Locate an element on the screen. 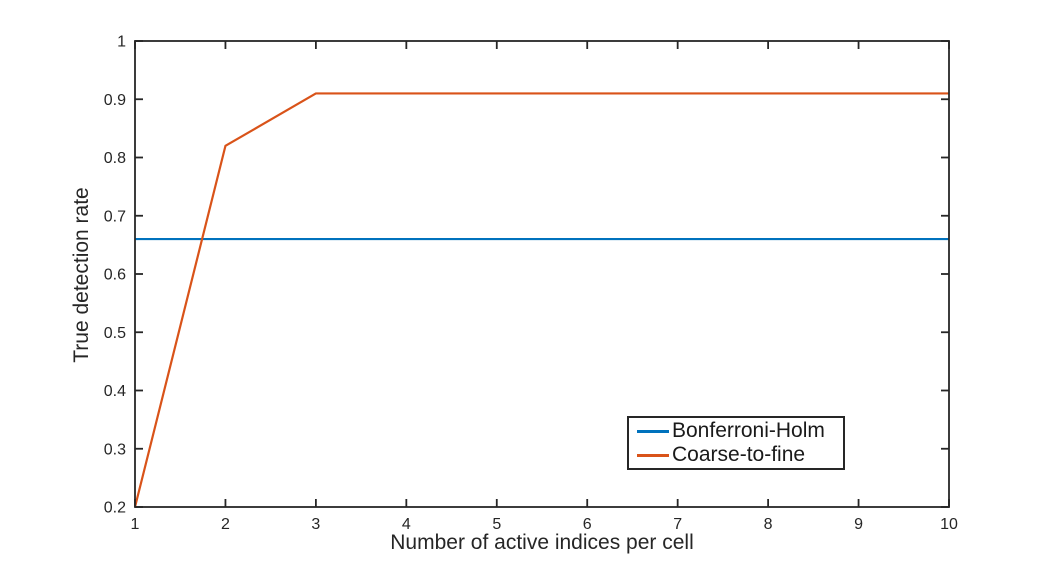  x-tick-label: 10 is located at coordinates (949, 524).